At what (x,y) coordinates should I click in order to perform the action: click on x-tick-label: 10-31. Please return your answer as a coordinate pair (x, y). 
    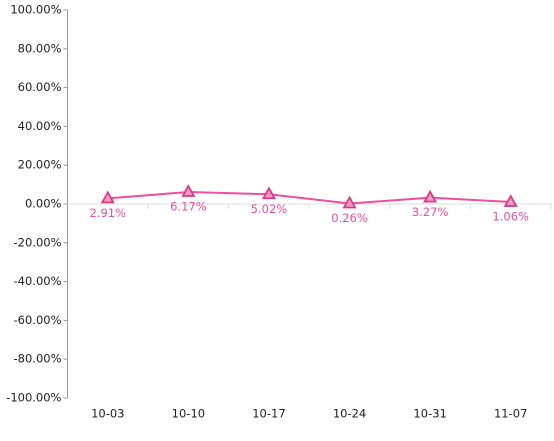
    Looking at the image, I should click on (429, 414).